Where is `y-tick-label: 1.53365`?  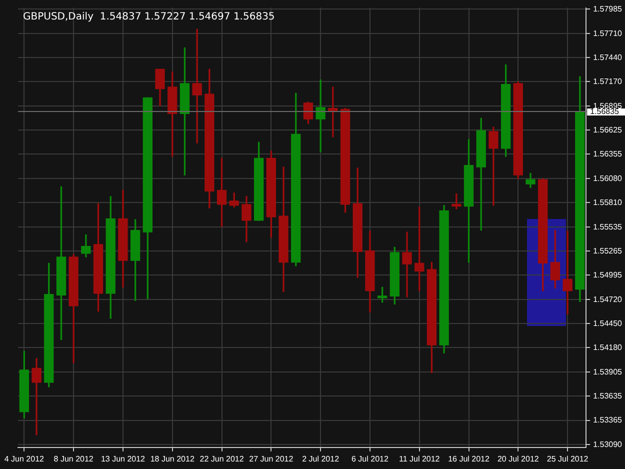
y-tick-label: 1.53365 is located at coordinates (608, 419).